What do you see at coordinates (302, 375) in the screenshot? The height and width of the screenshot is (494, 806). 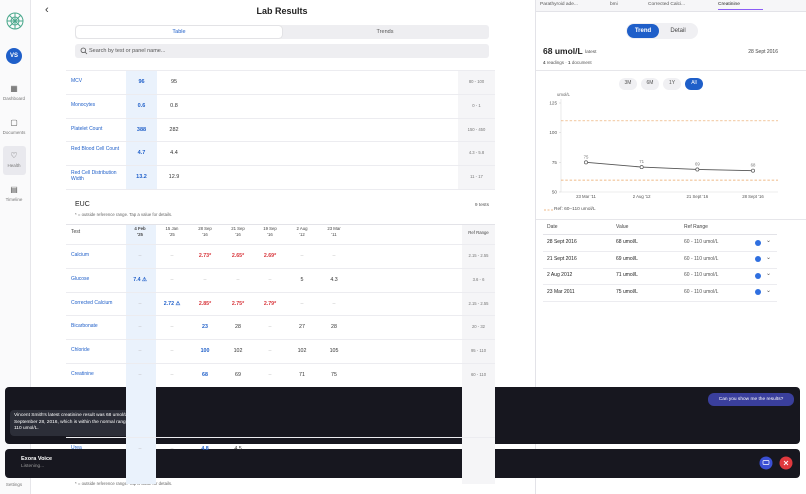 I see `value: 71` at bounding box center [302, 375].